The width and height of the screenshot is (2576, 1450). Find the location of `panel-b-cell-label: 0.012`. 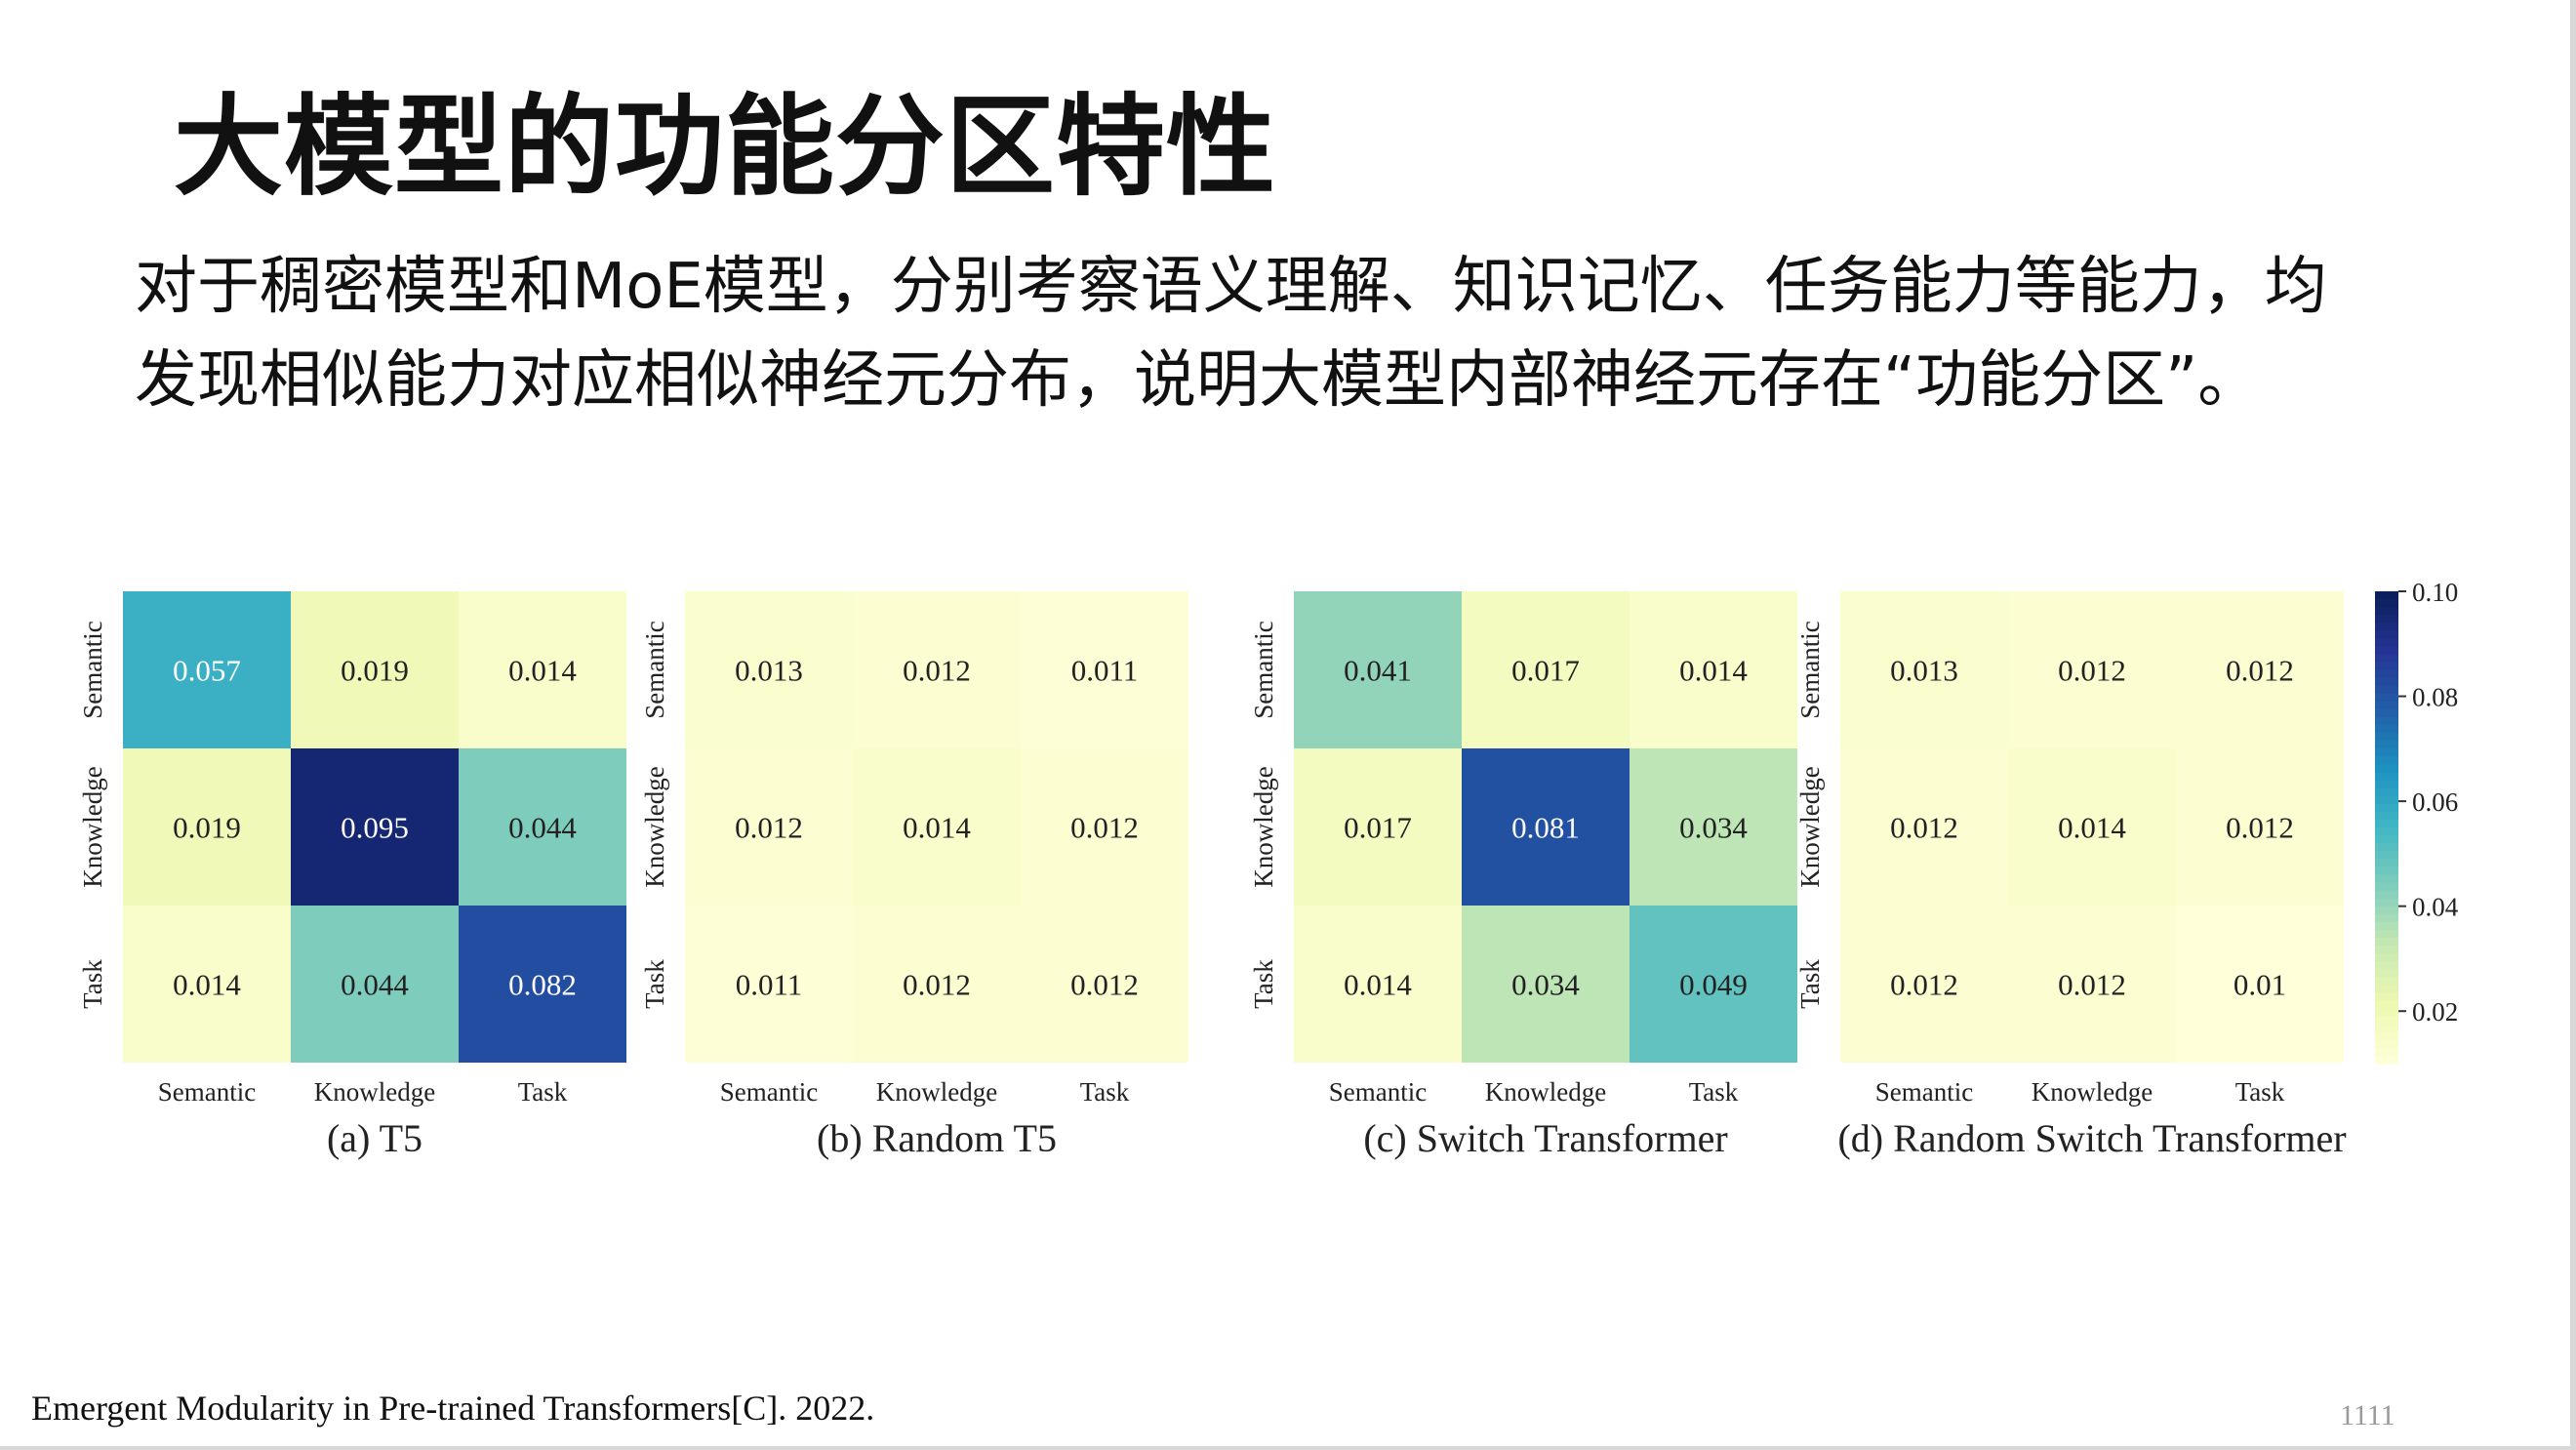

panel-b-cell-label: 0.012 is located at coordinates (937, 671).